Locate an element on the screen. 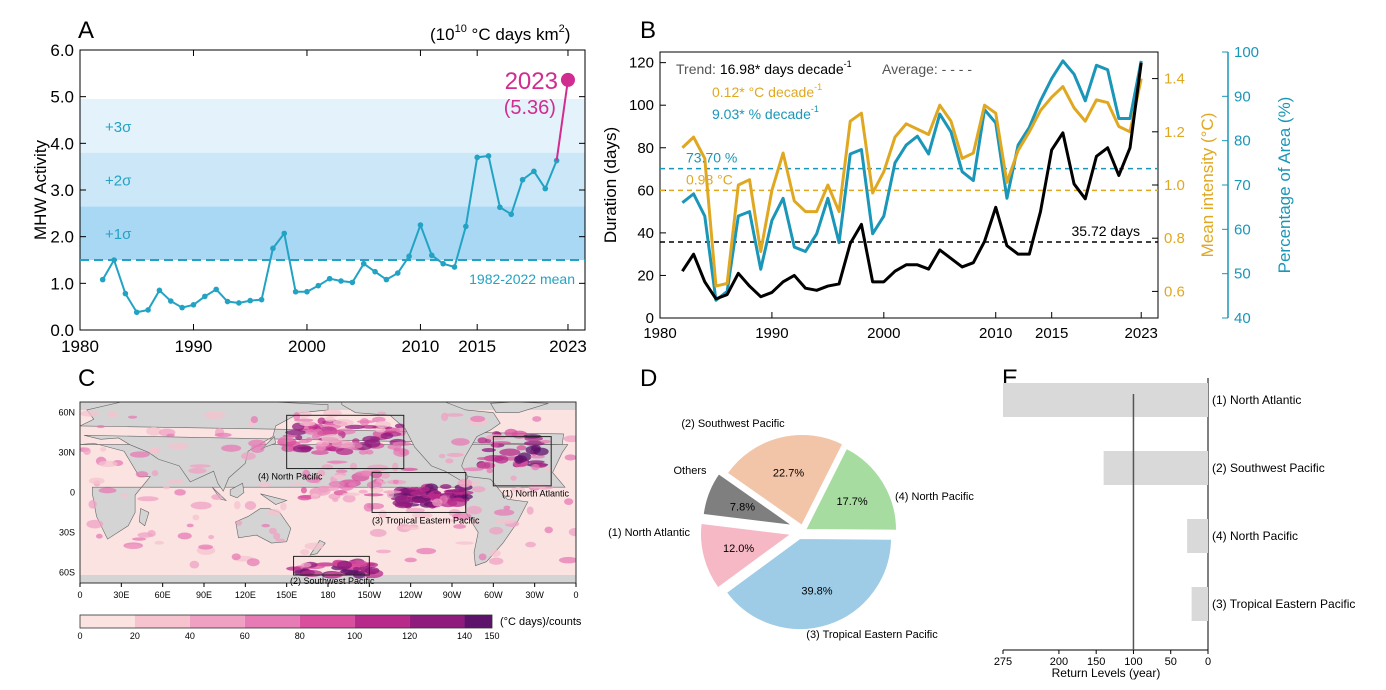 The image size is (1386, 690). region-box is located at coordinates (419, 492).